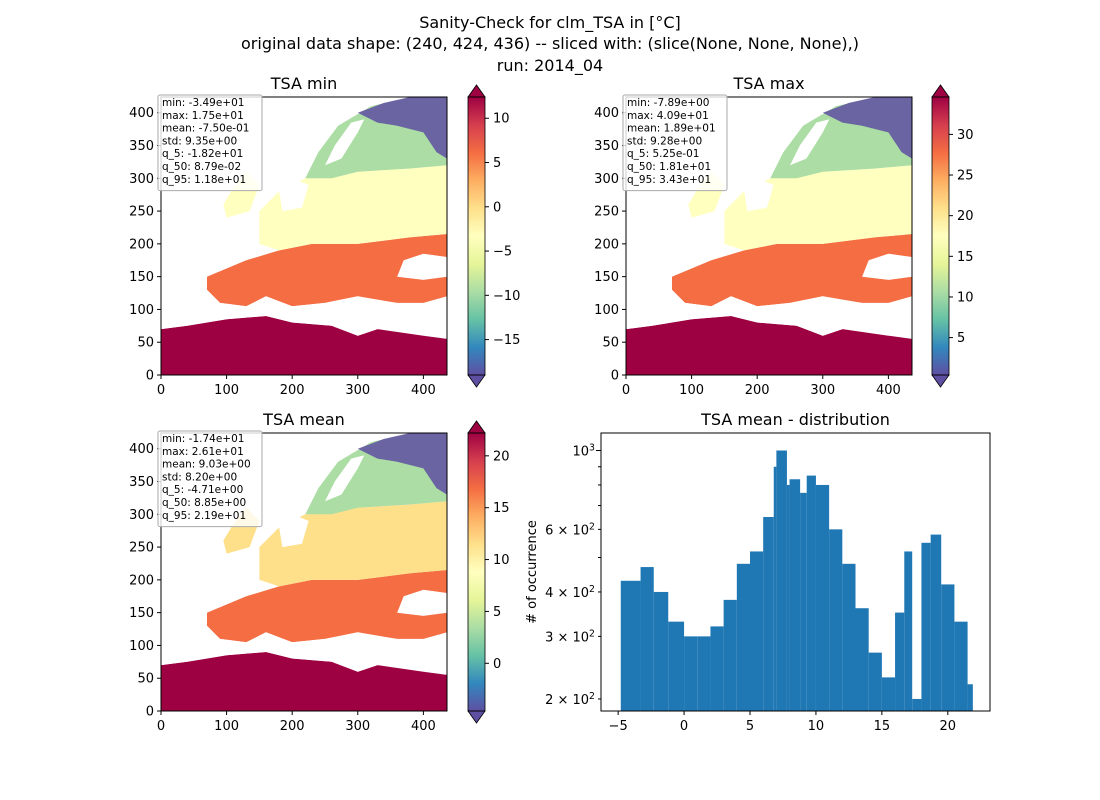 The height and width of the screenshot is (800, 1100). What do you see at coordinates (476, 717) in the screenshot?
I see `colorbar-extend-bottom` at bounding box center [476, 717].